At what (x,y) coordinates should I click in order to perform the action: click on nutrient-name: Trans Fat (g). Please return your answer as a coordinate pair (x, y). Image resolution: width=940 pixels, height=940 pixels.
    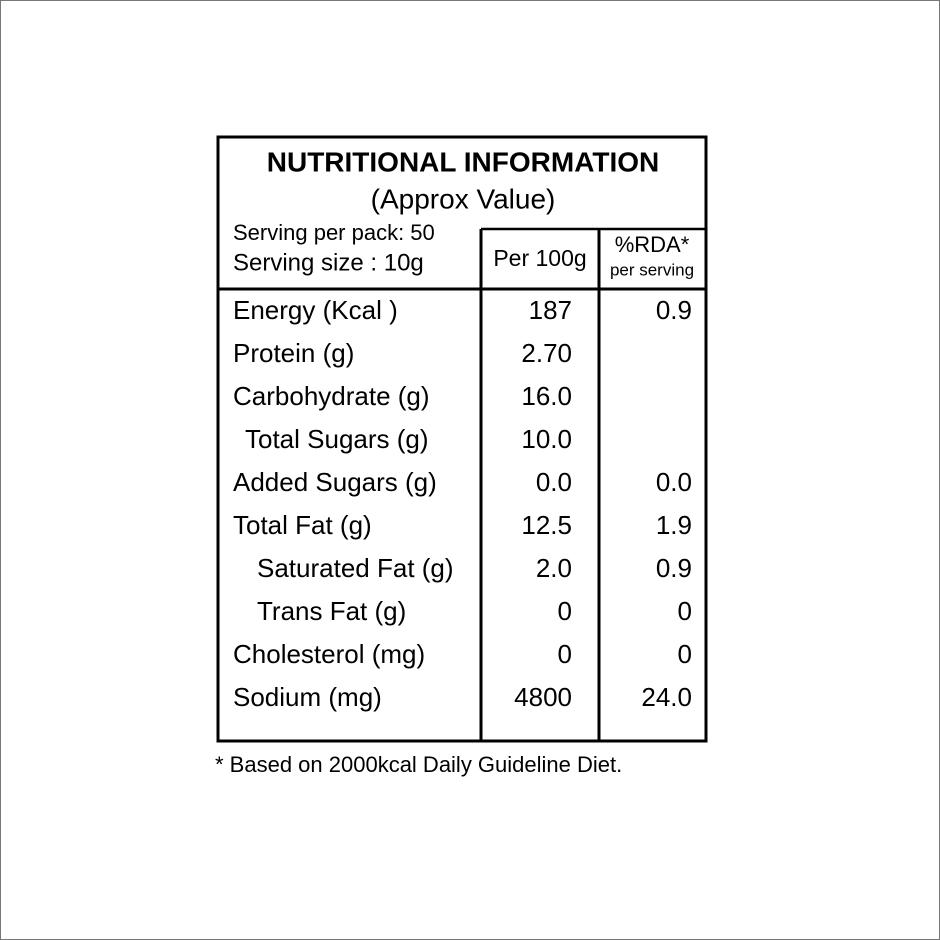
    Looking at the image, I should click on (331, 611).